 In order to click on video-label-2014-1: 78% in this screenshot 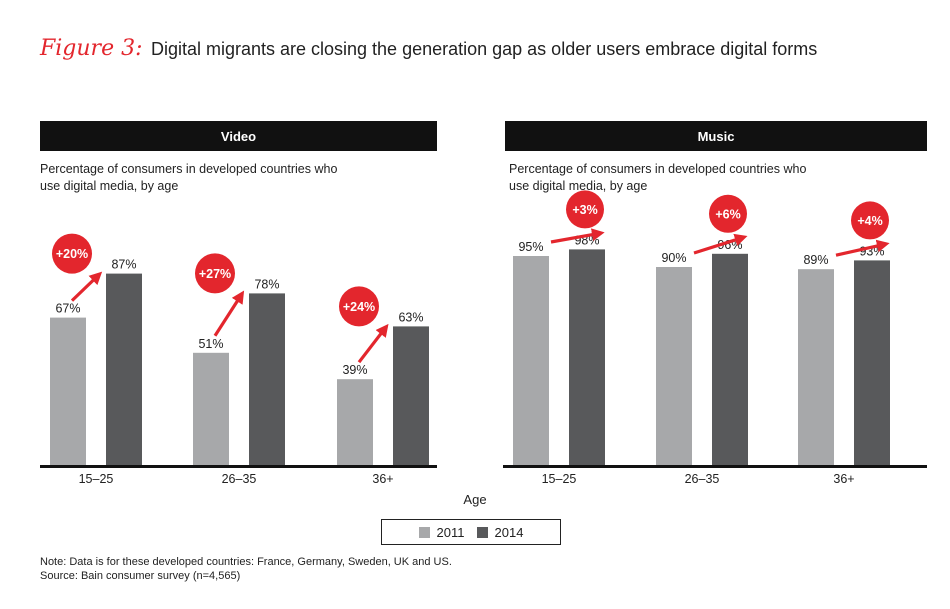, I will do `click(266, 284)`.